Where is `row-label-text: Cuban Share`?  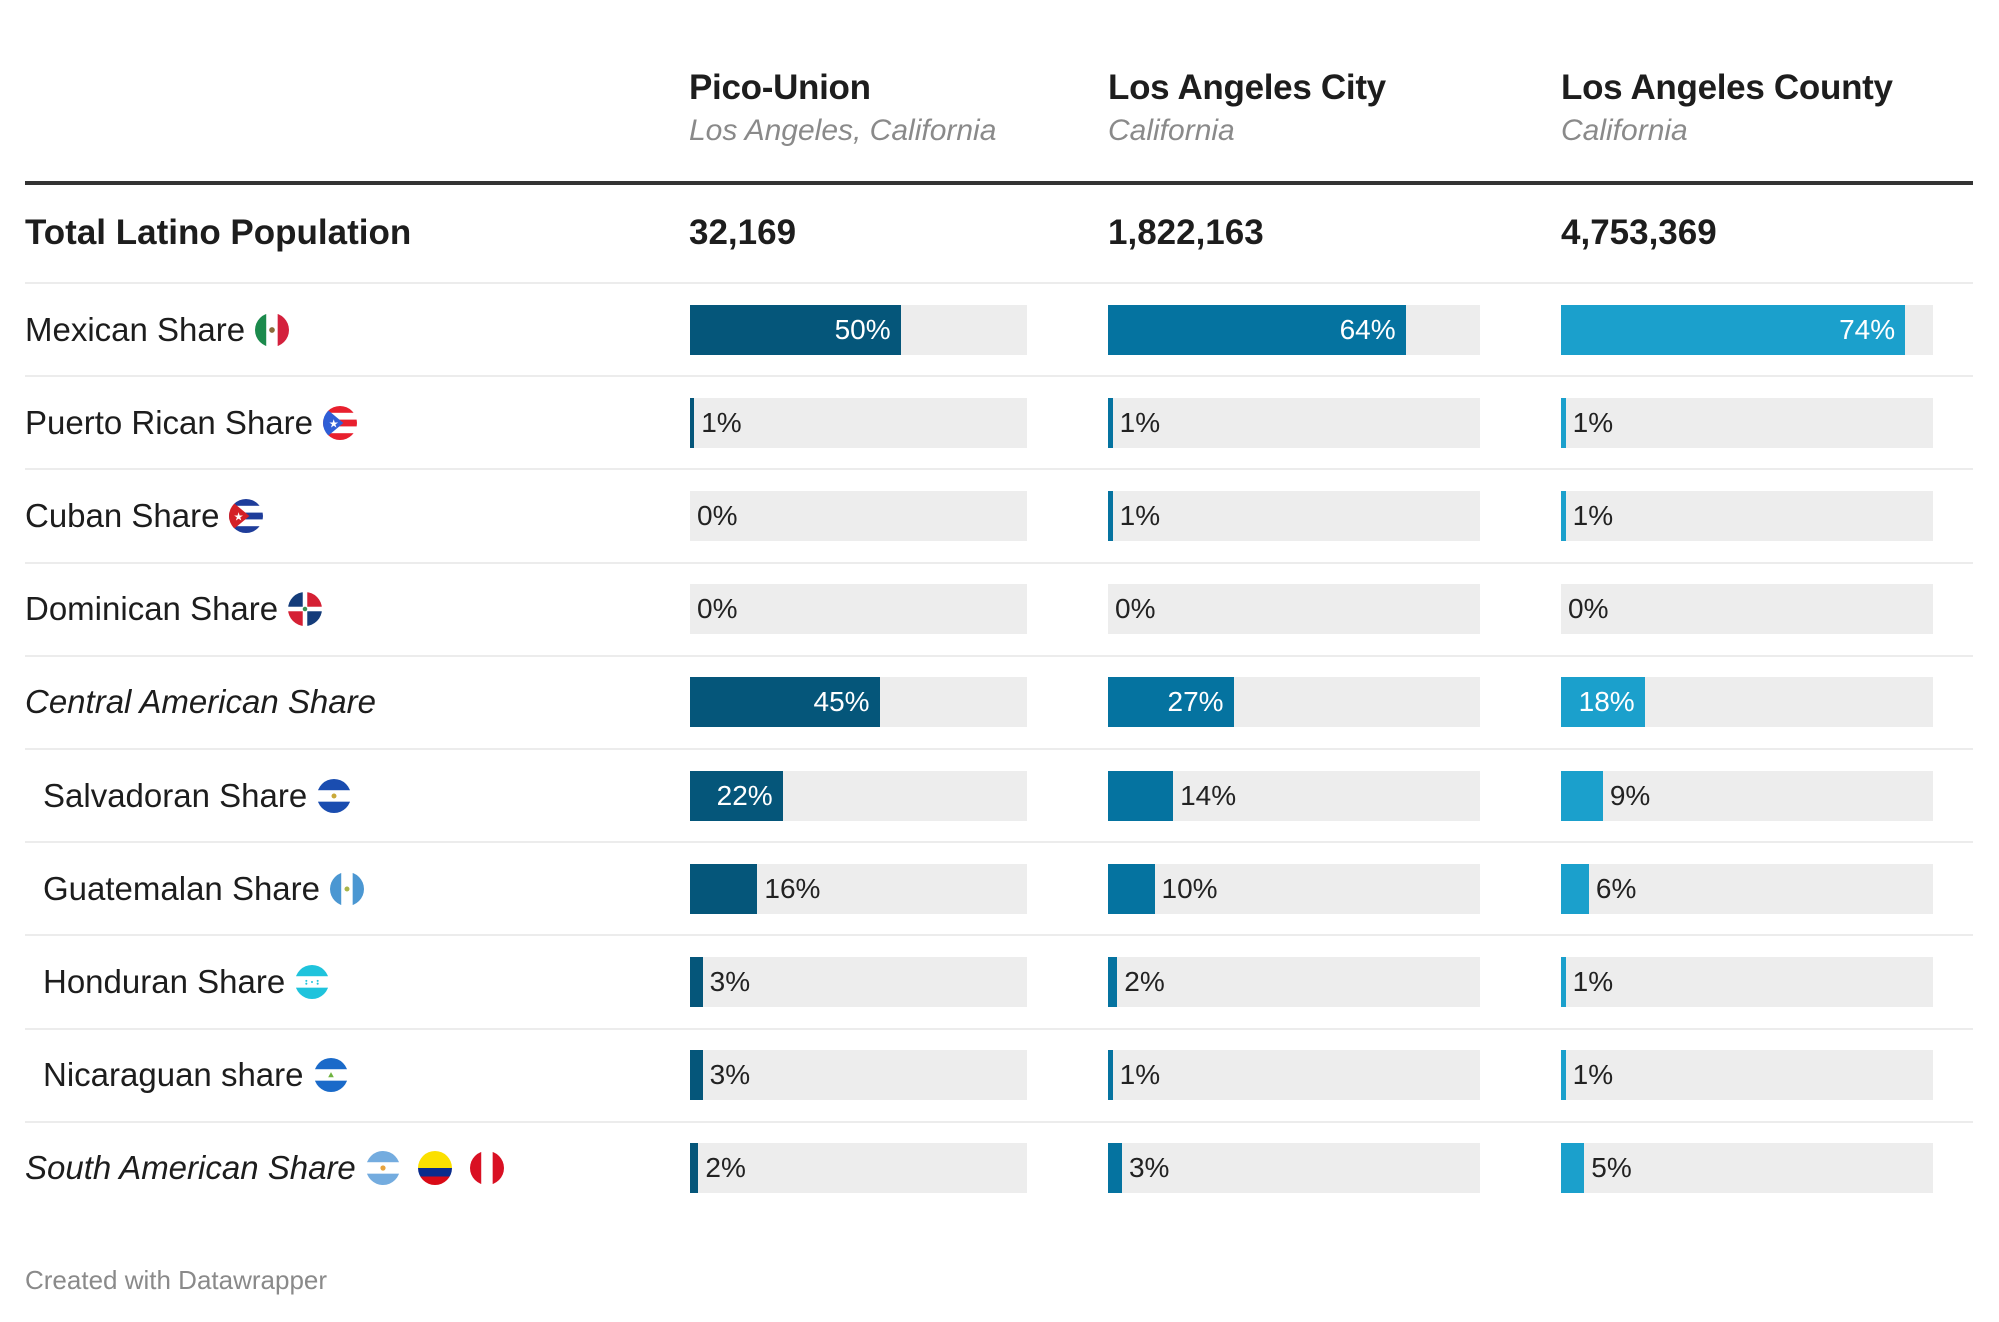 row-label-text: Cuban Share is located at coordinates (122, 515).